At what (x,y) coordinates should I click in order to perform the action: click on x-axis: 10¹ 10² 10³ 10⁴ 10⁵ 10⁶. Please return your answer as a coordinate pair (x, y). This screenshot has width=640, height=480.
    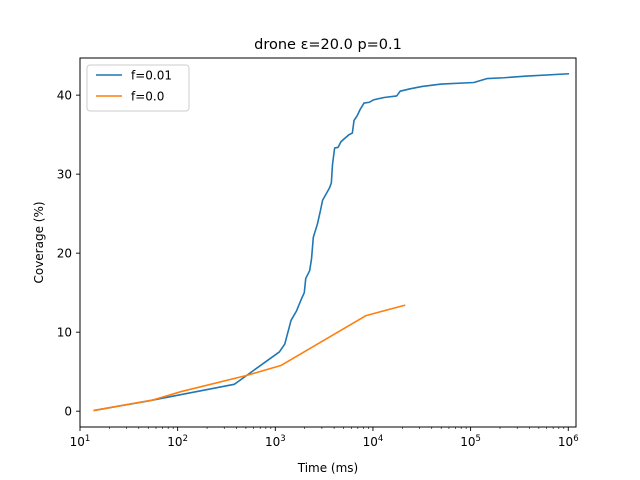
    Looking at the image, I should click on (324, 438).